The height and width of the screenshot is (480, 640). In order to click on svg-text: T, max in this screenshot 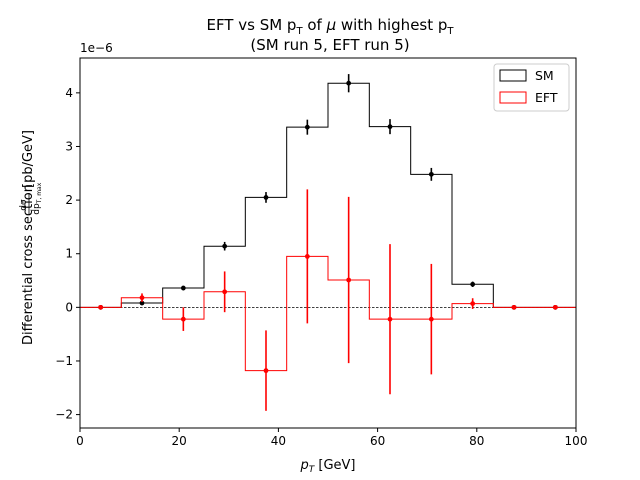, I will do `click(39, 193)`.